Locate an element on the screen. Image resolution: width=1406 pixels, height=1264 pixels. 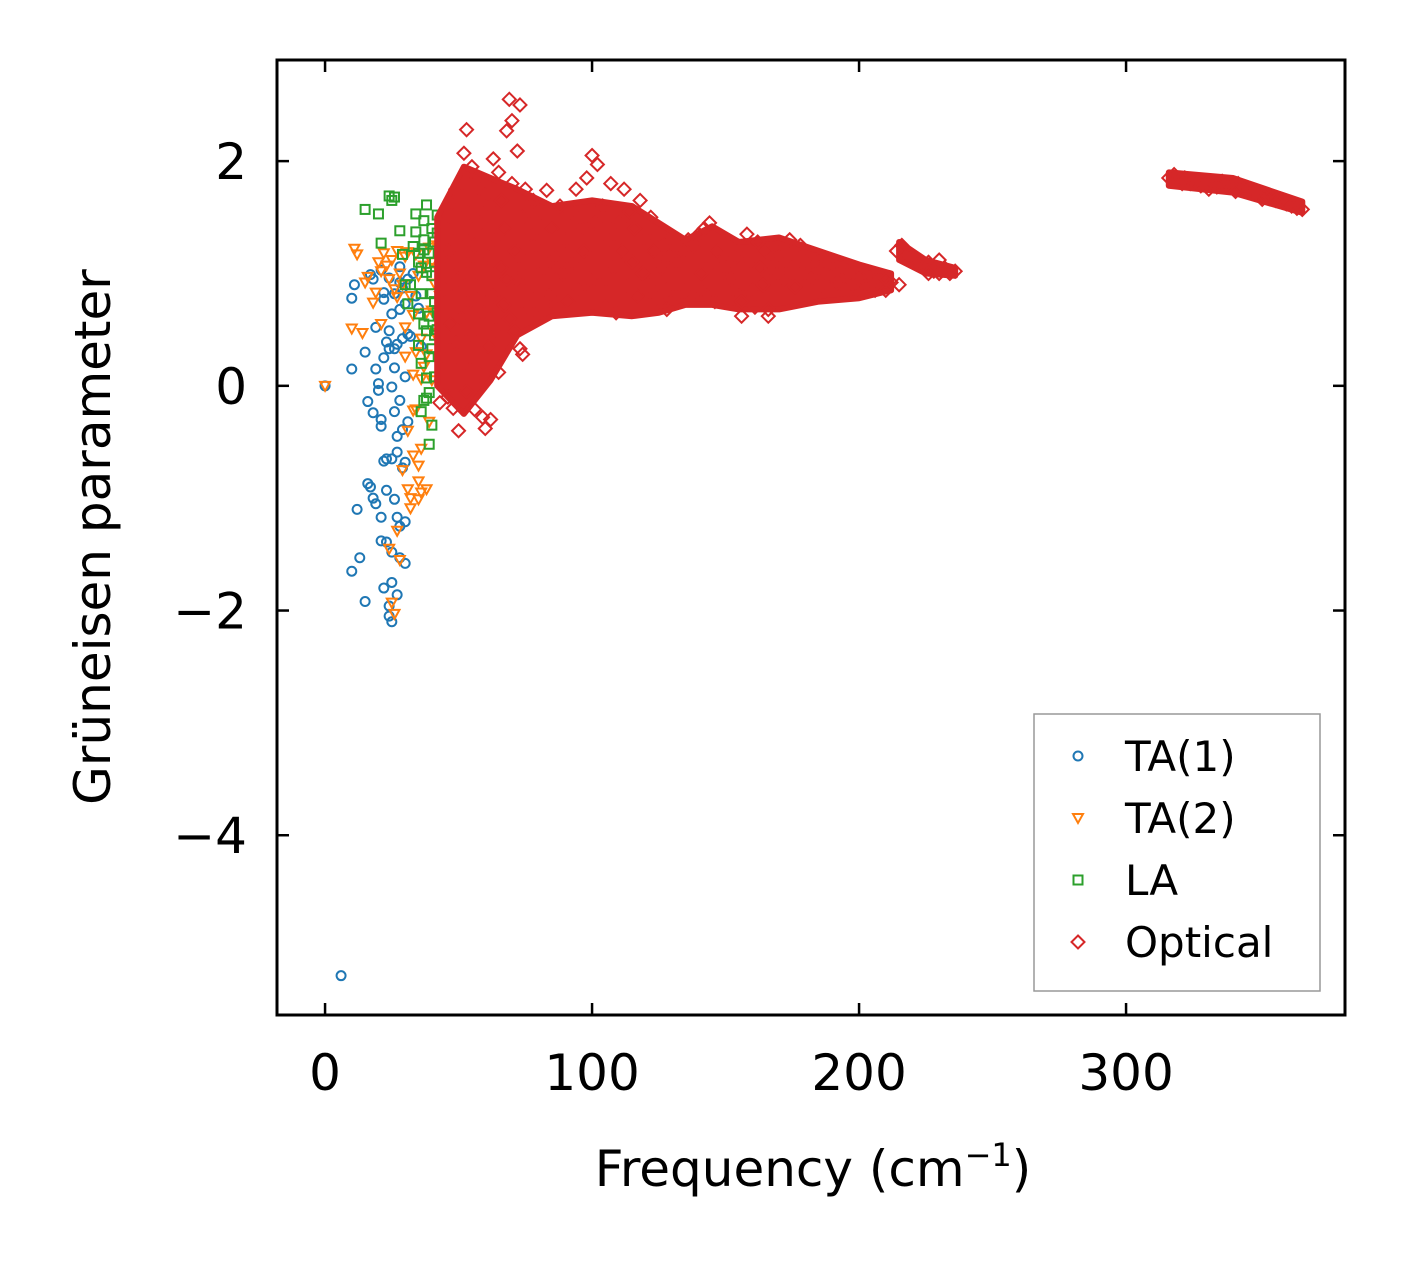
legend-item: LA is located at coordinates (1125, 880).